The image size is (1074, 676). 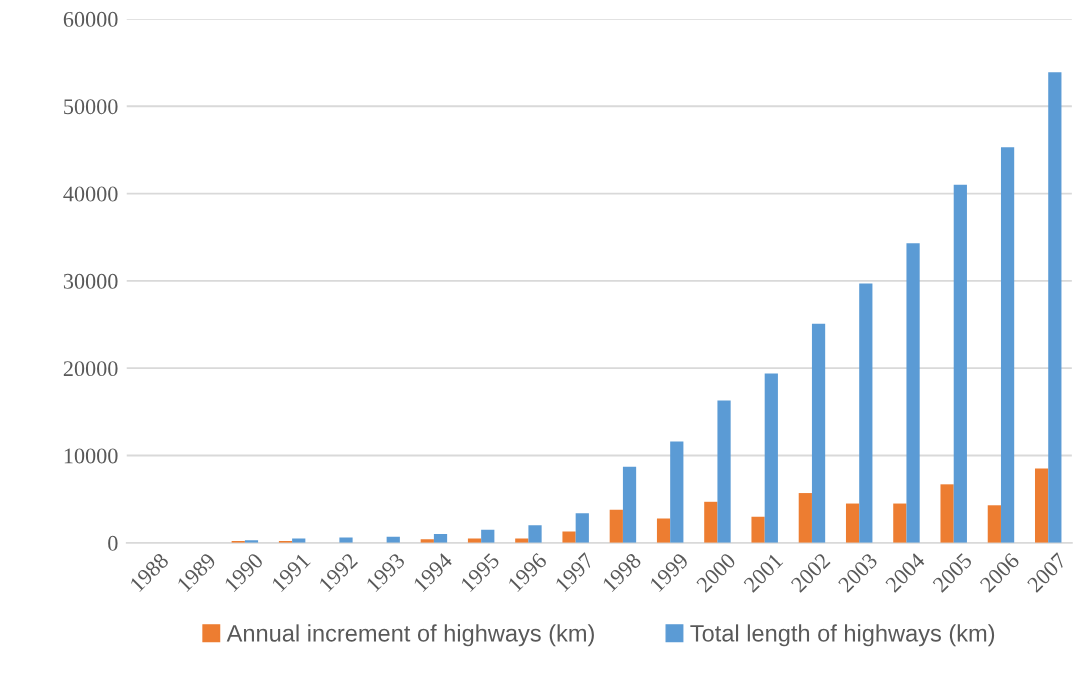 I want to click on legend-label: Total length of highways (km), so click(x=842, y=635).